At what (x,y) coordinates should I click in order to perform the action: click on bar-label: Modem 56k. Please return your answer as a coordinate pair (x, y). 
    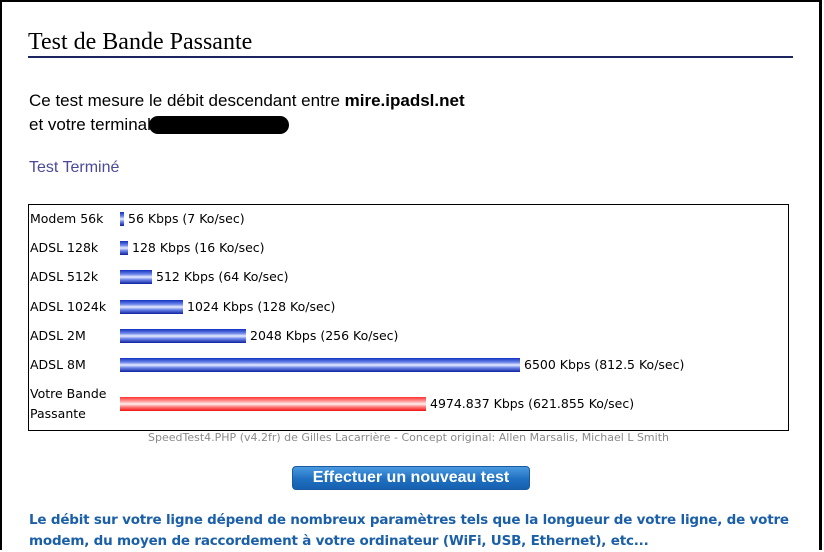
    Looking at the image, I should click on (67, 218).